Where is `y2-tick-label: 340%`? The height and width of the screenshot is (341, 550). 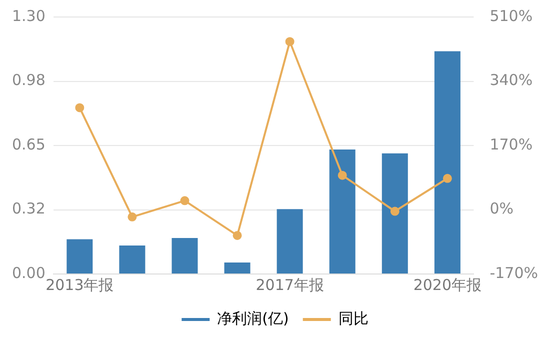
y2-tick-label: 340% is located at coordinates (511, 80).